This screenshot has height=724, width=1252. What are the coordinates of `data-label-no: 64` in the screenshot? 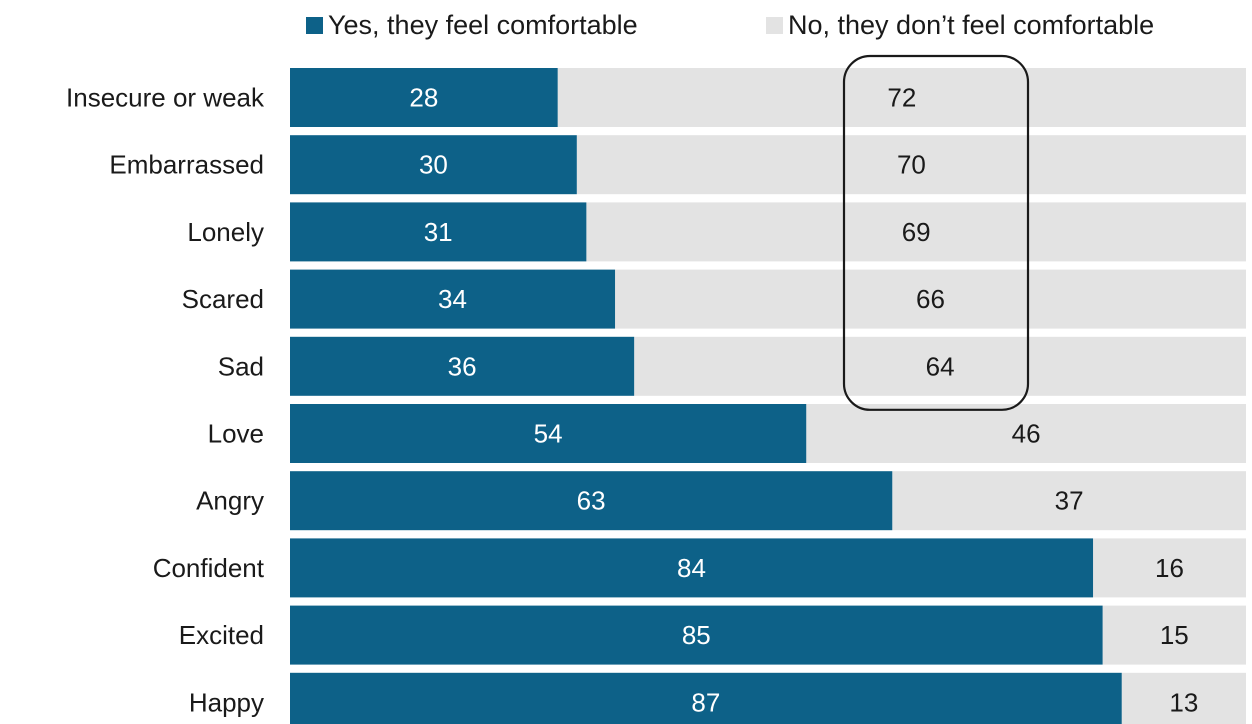 It's located at (940, 366).